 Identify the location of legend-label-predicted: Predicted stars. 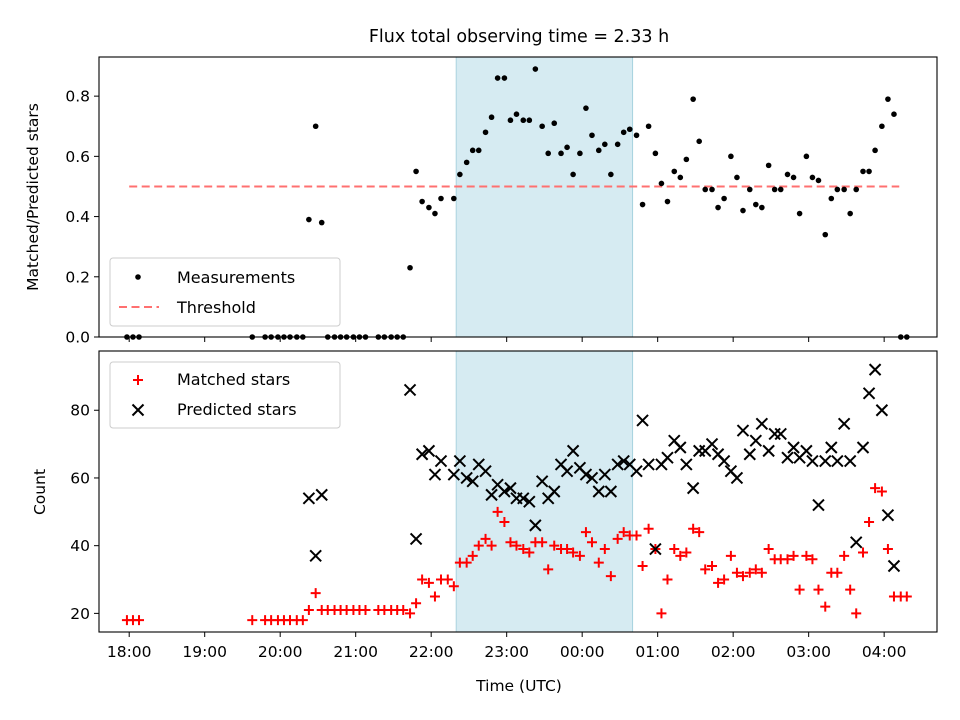
(237, 409).